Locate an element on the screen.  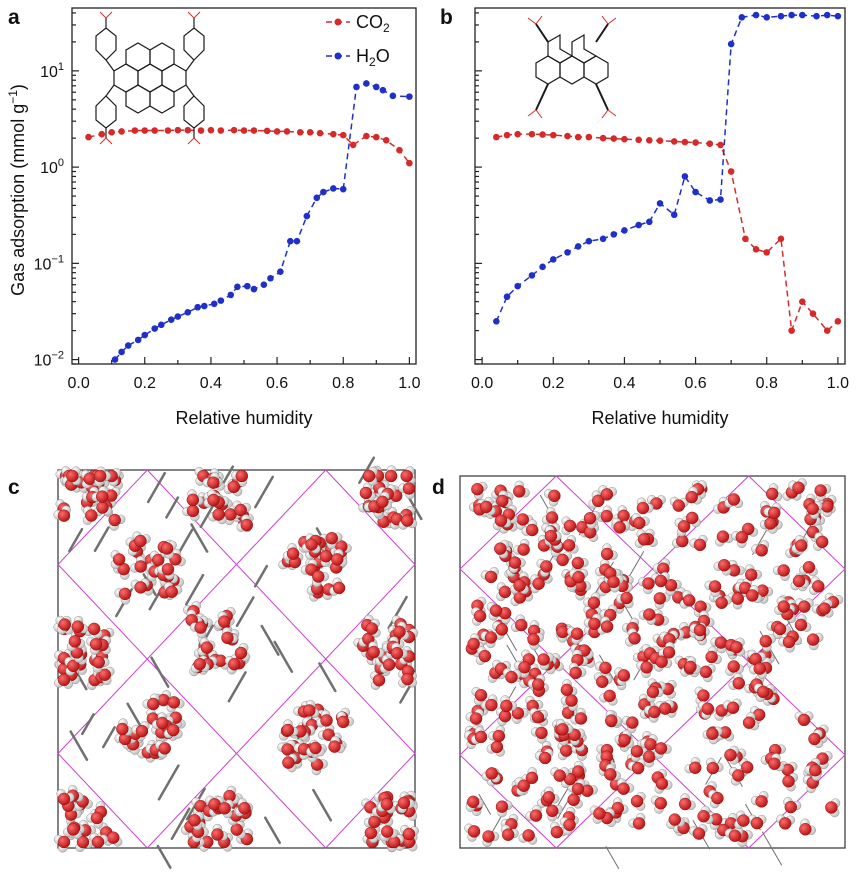
unit-cell-edge is located at coordinates (325, 753).